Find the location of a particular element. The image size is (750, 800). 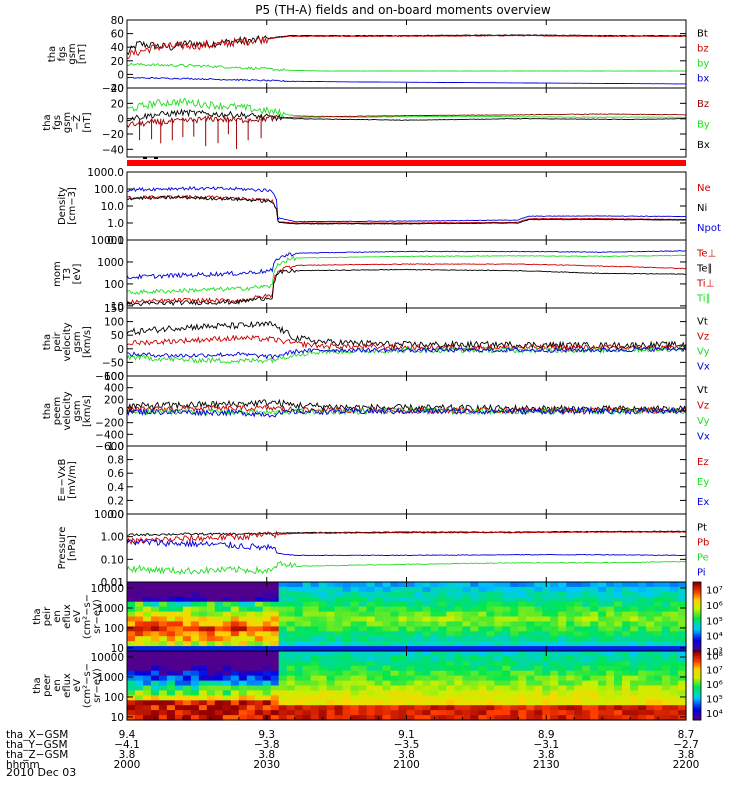

peir-velocity-ylabel-line-0: tha is located at coordinates (47, 342).